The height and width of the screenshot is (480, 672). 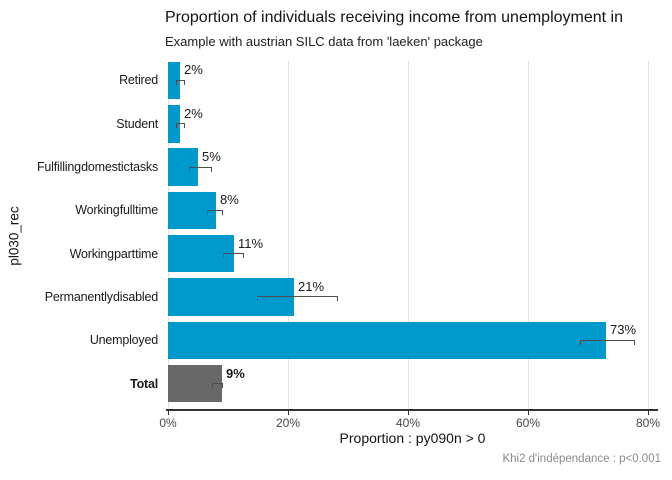 What do you see at coordinates (648, 235) in the screenshot?
I see `gridline-80%` at bounding box center [648, 235].